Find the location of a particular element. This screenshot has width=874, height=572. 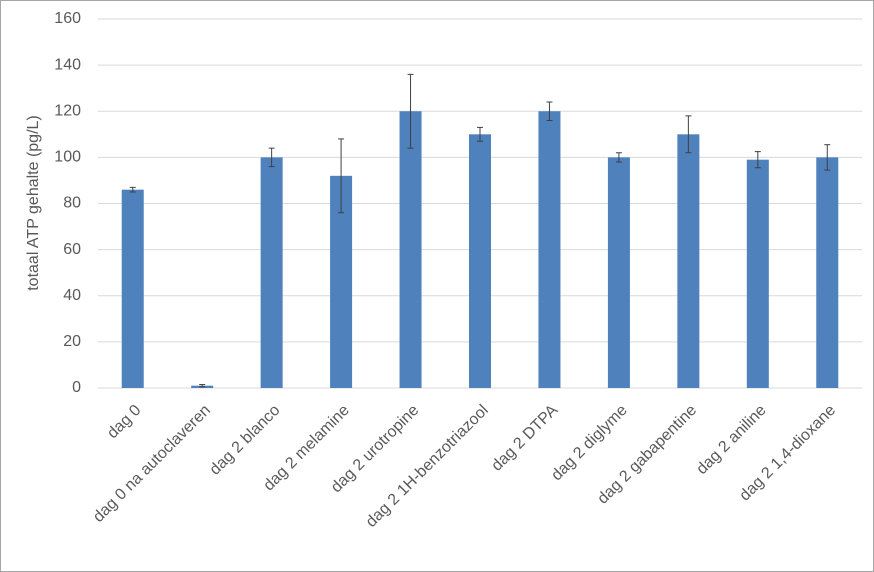

y-tick-label: 80 is located at coordinates (72, 203).